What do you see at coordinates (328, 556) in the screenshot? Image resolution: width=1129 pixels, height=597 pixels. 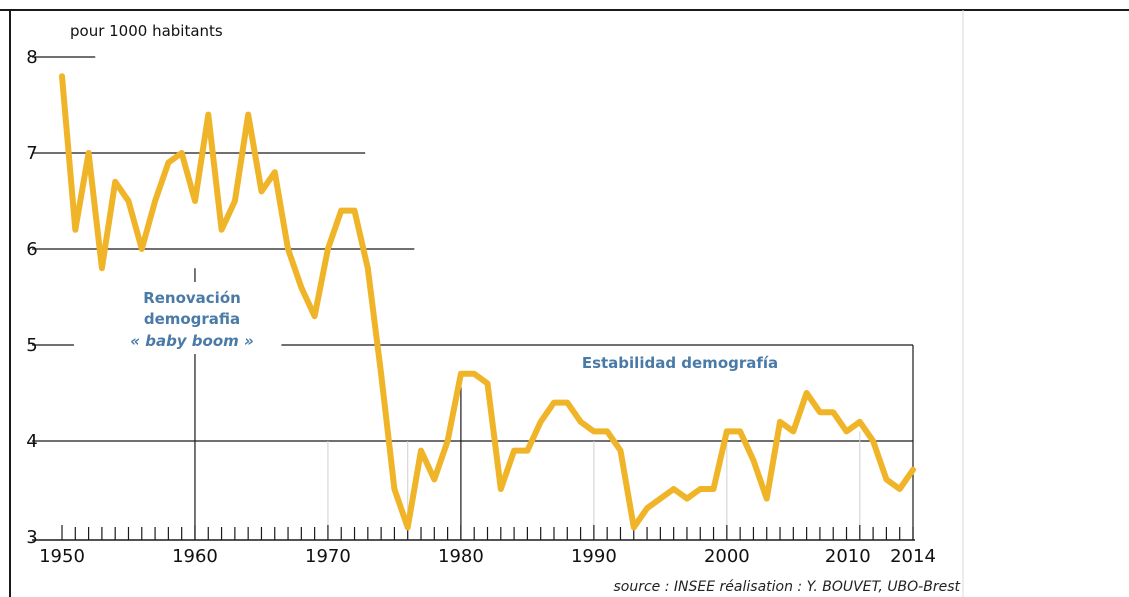 I see `x-tick-label: 1970` at bounding box center [328, 556].